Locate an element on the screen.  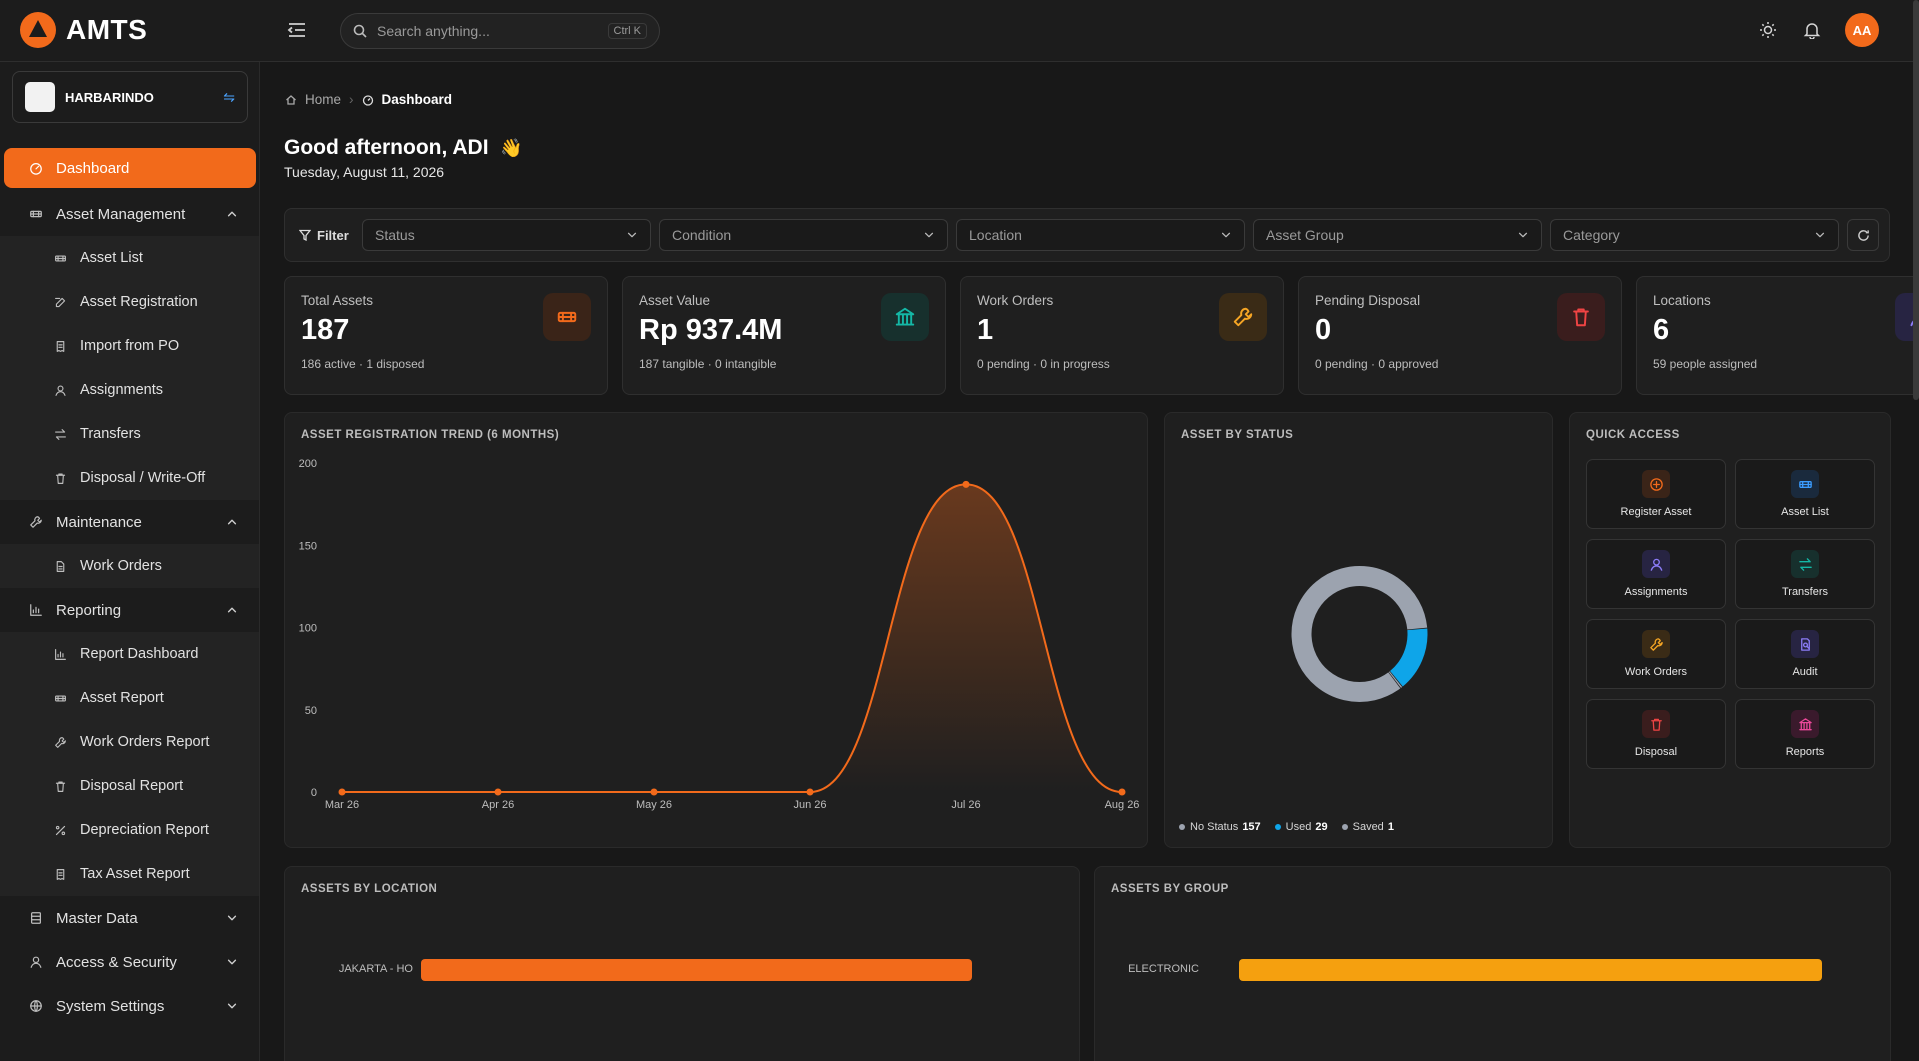
filter-select-category: Category is located at coordinates (1694, 235).